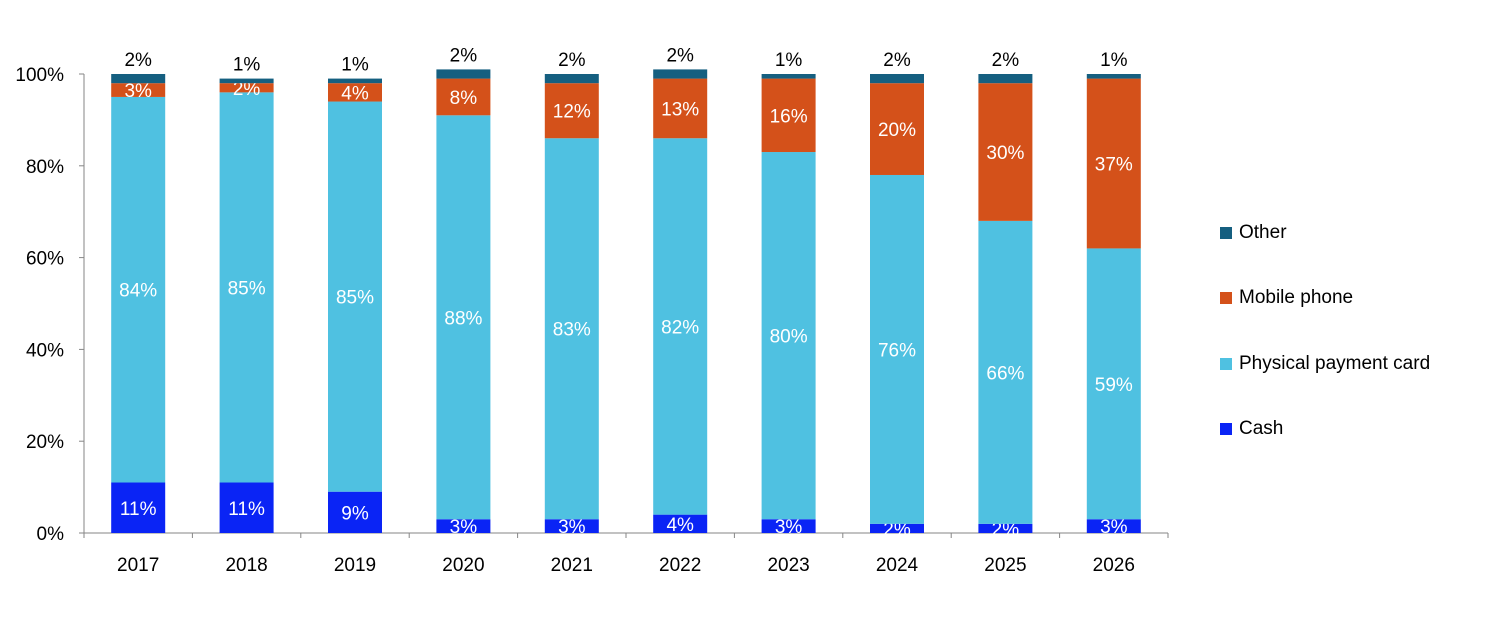 This screenshot has height=618, width=1504. Describe the element at coordinates (571, 79) in the screenshot. I see `bar-other-2021` at that location.